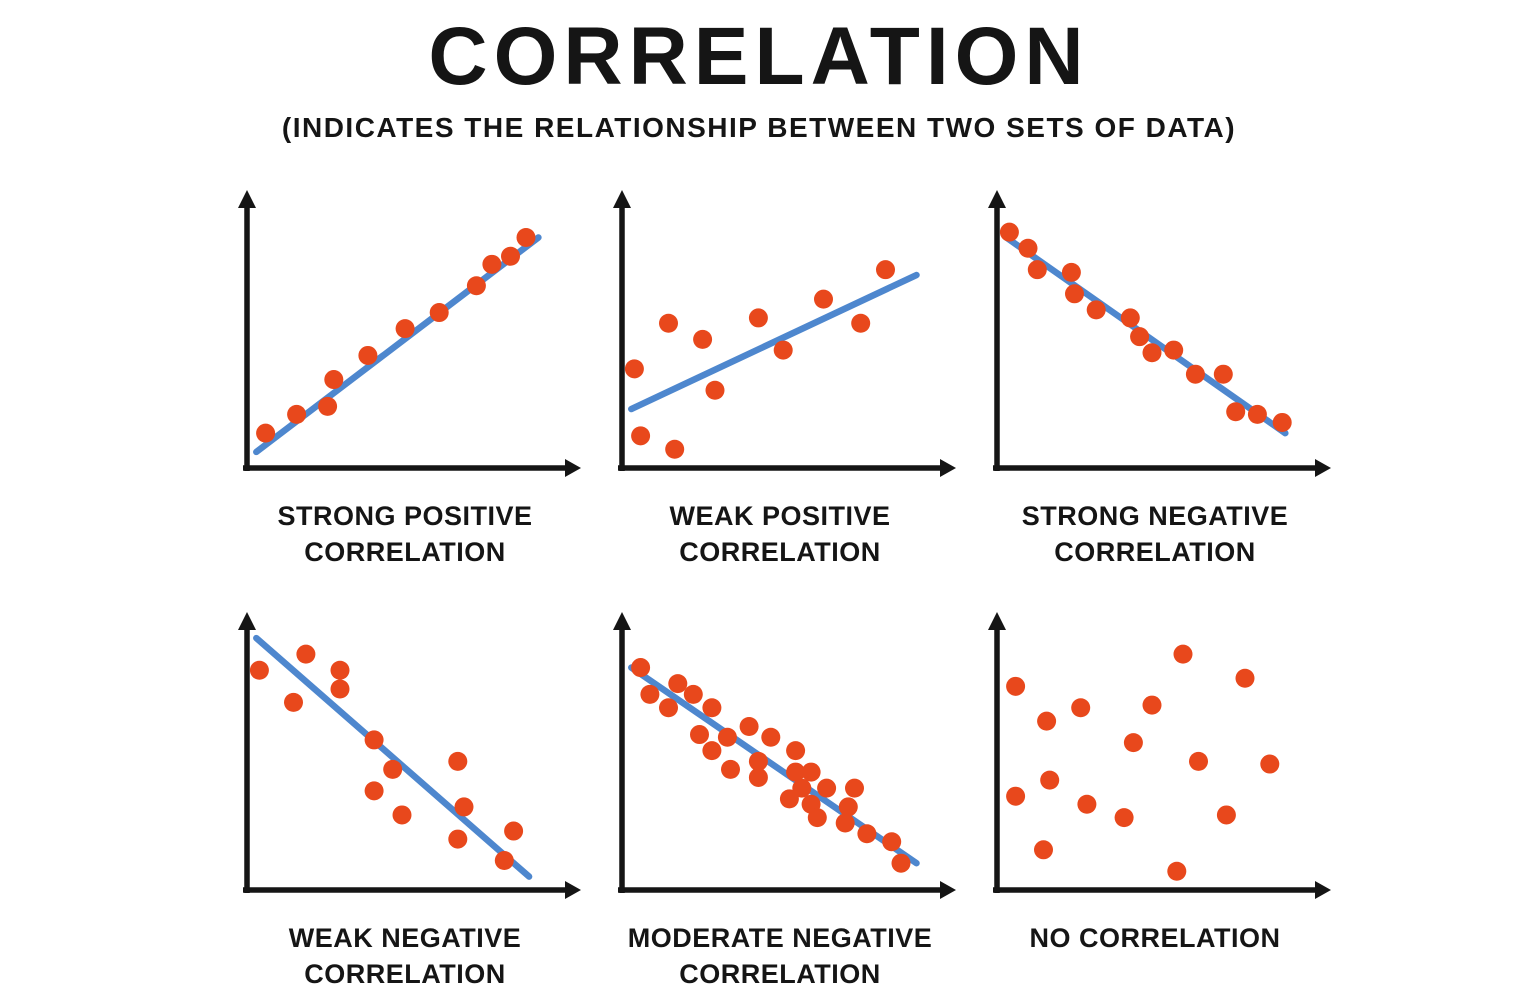 The width and height of the screenshot is (1518, 1000). I want to click on panel-caption: WEAK NEGATIVE CORRELATION, so click(405, 956).